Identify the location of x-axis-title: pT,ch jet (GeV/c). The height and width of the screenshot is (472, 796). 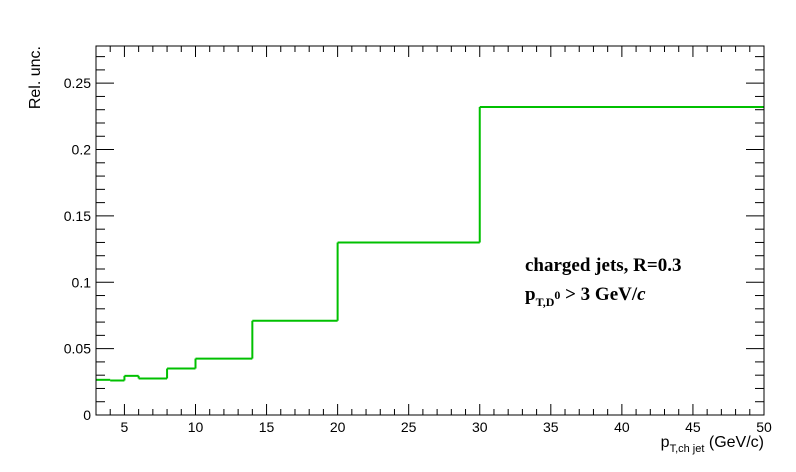
(712, 444).